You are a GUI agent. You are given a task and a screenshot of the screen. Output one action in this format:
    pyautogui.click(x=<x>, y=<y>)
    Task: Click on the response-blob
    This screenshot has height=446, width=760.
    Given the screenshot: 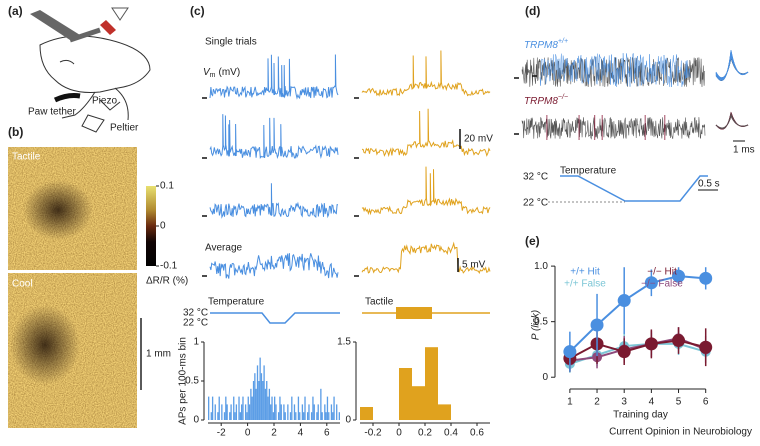 What is the action you would take?
    pyautogui.click(x=45, y=345)
    